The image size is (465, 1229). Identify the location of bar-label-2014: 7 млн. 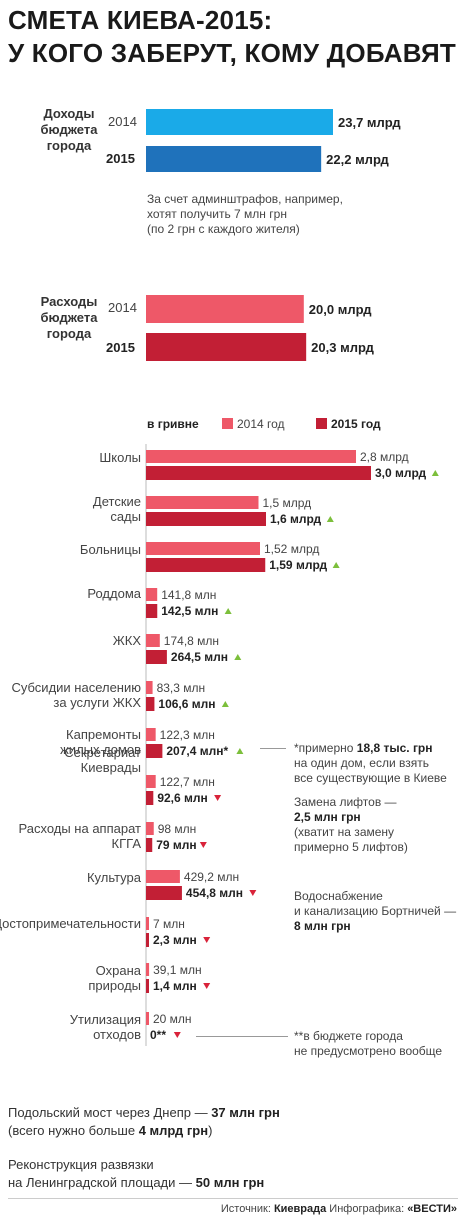
(169, 924).